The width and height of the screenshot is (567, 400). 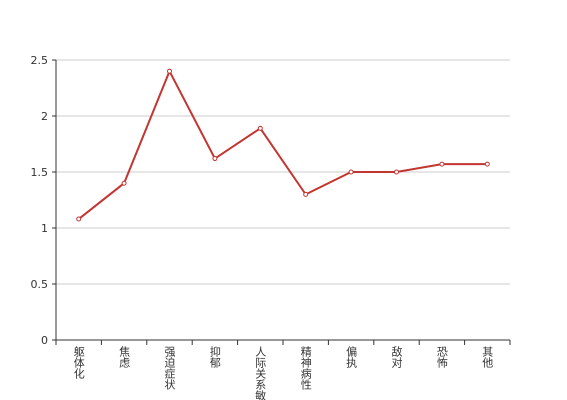 I want to click on y-tick-label: 0.5, so click(x=40, y=284).